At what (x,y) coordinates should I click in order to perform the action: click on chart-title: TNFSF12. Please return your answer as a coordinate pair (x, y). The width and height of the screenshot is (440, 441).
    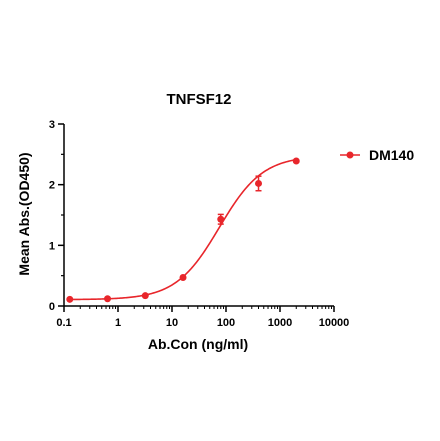
    Looking at the image, I should click on (198, 99).